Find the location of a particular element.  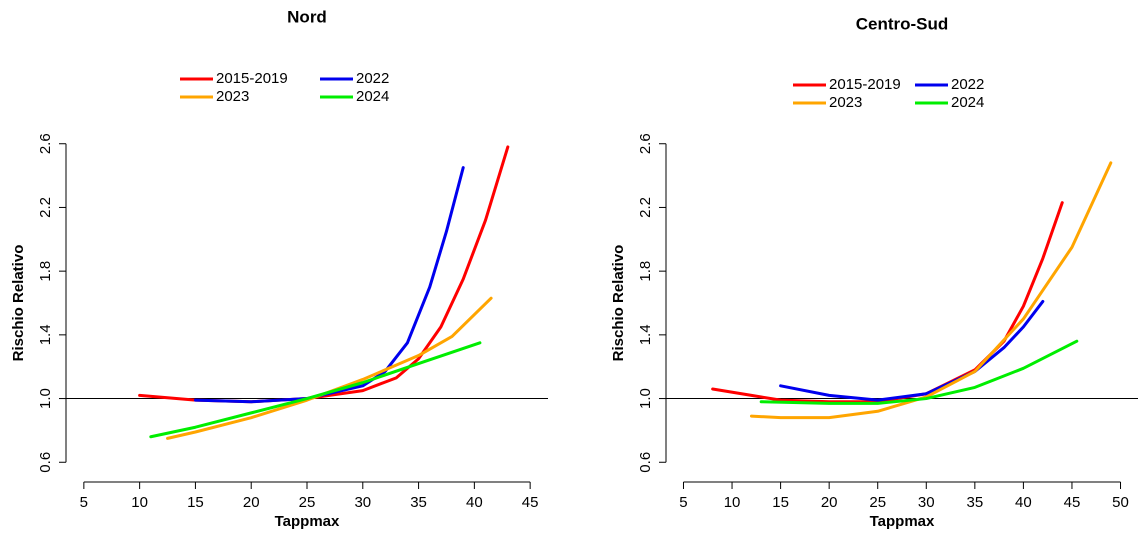

x-tick-label: 50 is located at coordinates (1120, 502).